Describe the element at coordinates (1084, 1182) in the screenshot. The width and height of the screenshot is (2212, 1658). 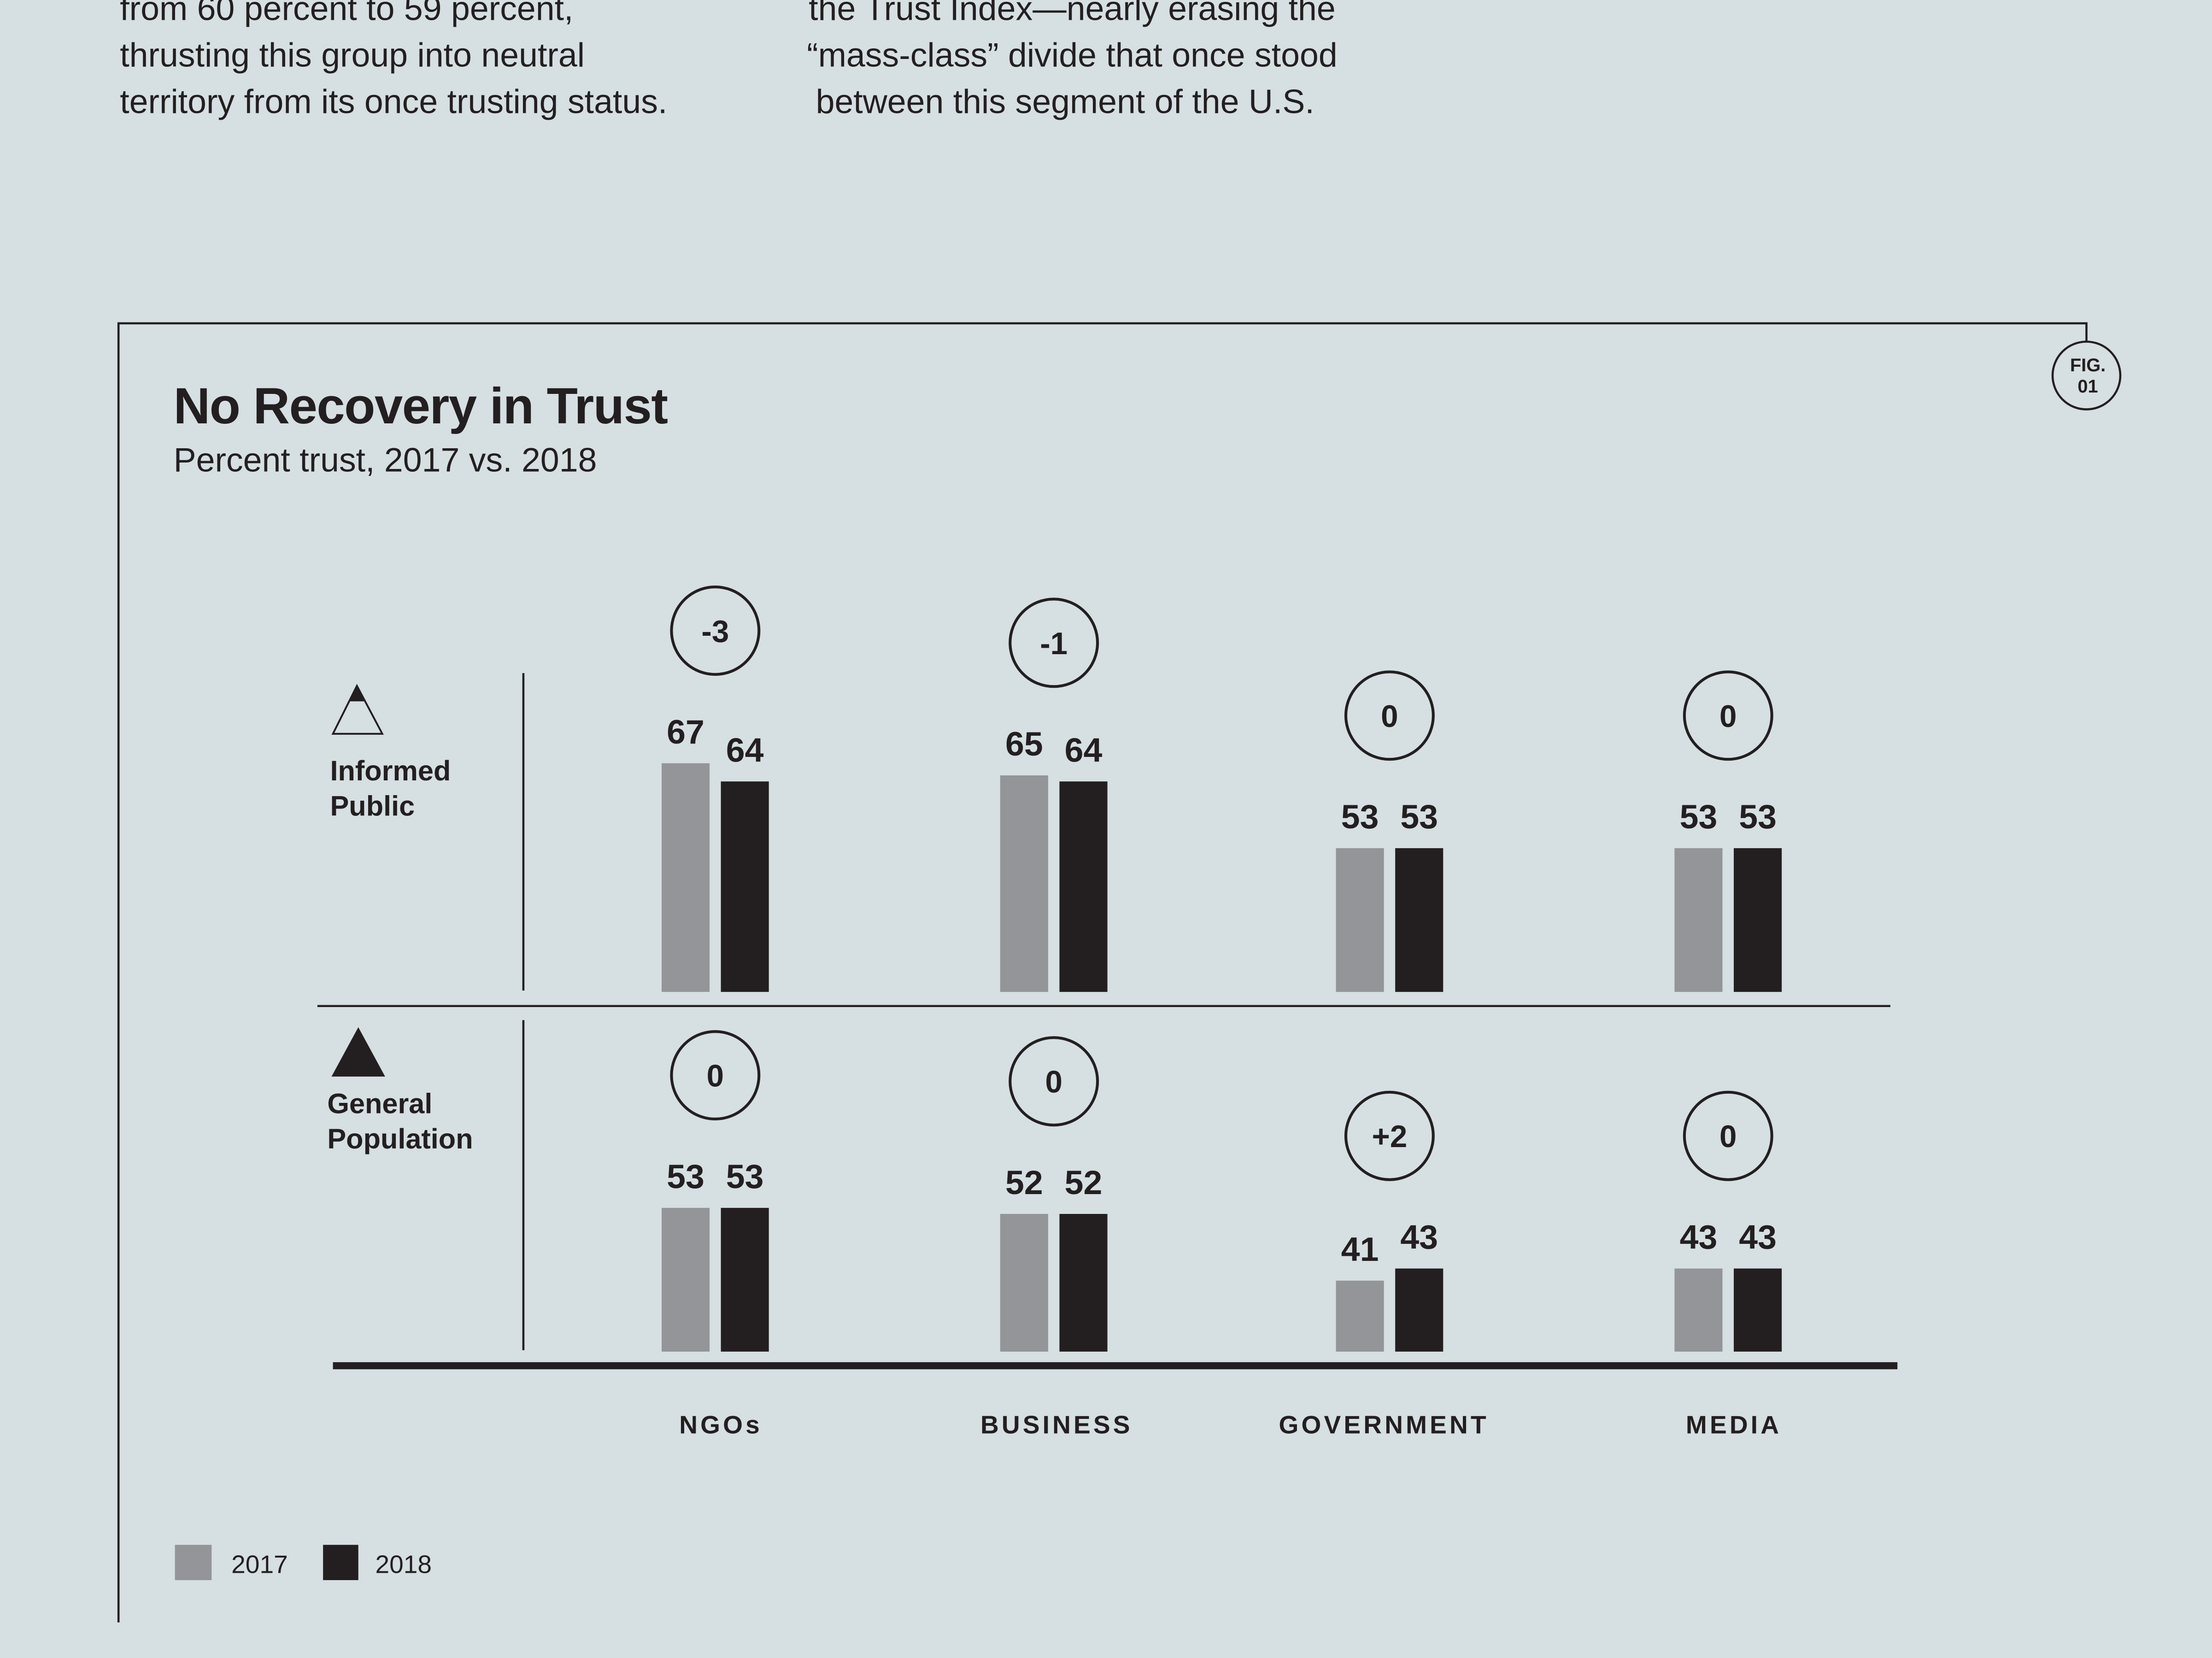
I see `value-label-2018: 52` at that location.